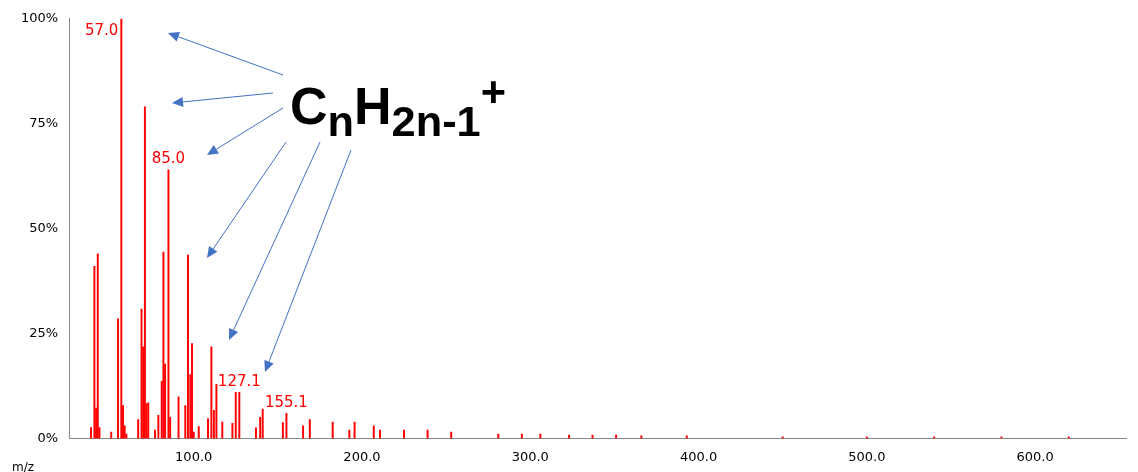 The image size is (1138, 472). Describe the element at coordinates (194, 456) in the screenshot. I see `x-tick-label: 100.0` at that location.